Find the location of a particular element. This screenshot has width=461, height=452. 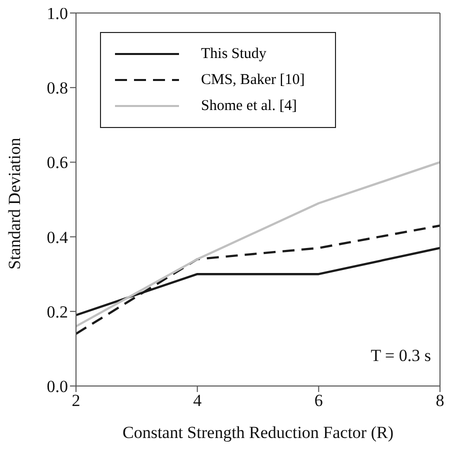

x-tick-label: 8 is located at coordinates (440, 400).